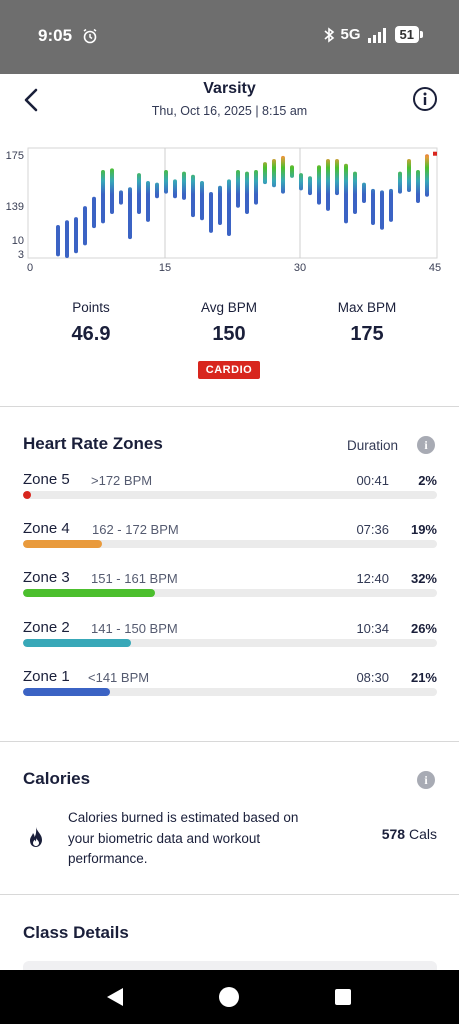  Describe the element at coordinates (229, 643) in the screenshot. I see `zone-row: Zone 2 141 - 150 BPM 10:34 26%` at that location.